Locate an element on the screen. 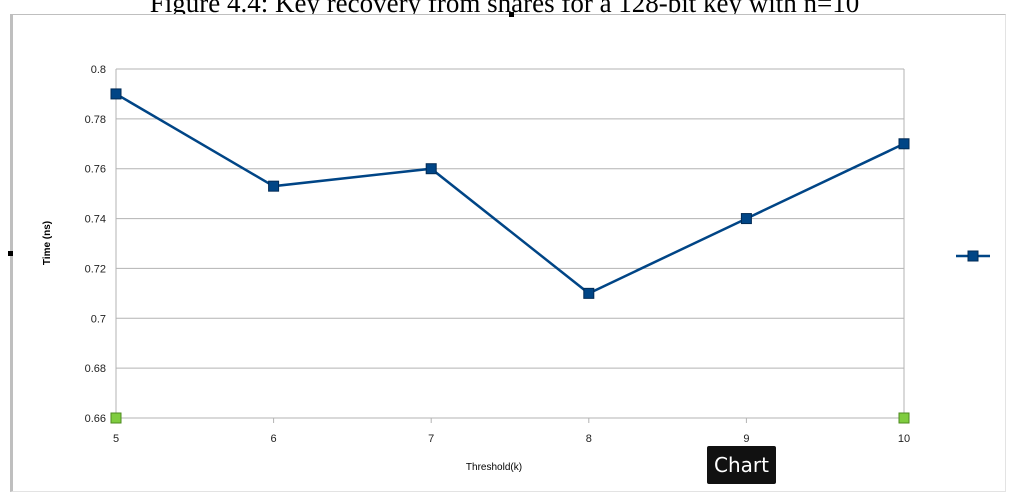  x-tick-label: 7 is located at coordinates (431, 439).